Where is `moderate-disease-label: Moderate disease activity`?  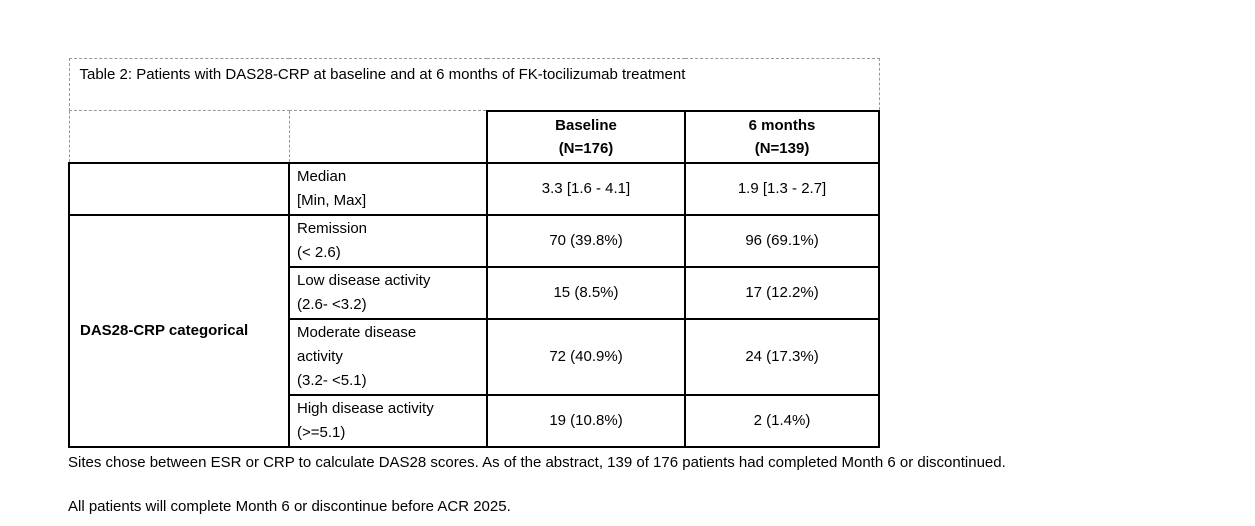 moderate-disease-label: Moderate disease activity is located at coordinates (357, 344).